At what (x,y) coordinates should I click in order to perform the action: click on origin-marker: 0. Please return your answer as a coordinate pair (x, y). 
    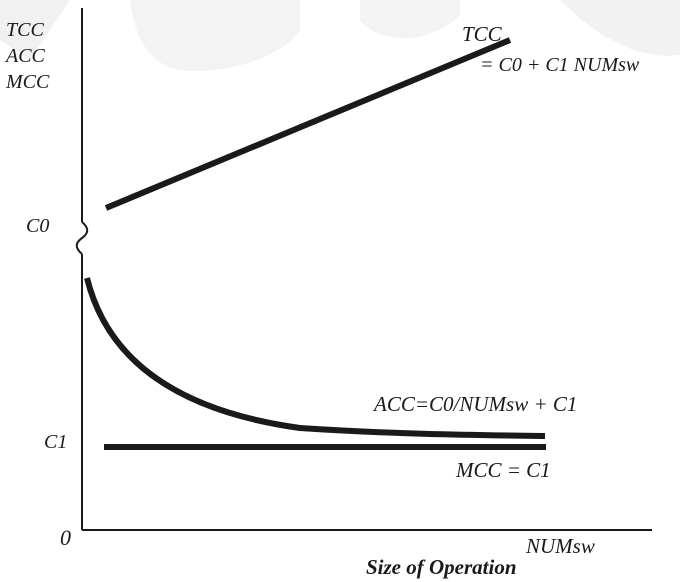
    Looking at the image, I should click on (65, 537).